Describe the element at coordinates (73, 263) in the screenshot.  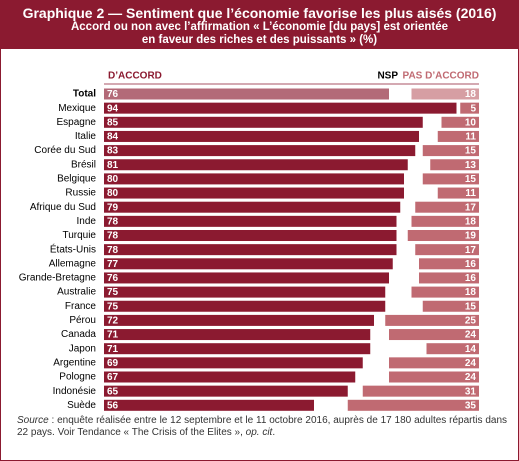
I see `y-tick-label: Allemagne` at that location.